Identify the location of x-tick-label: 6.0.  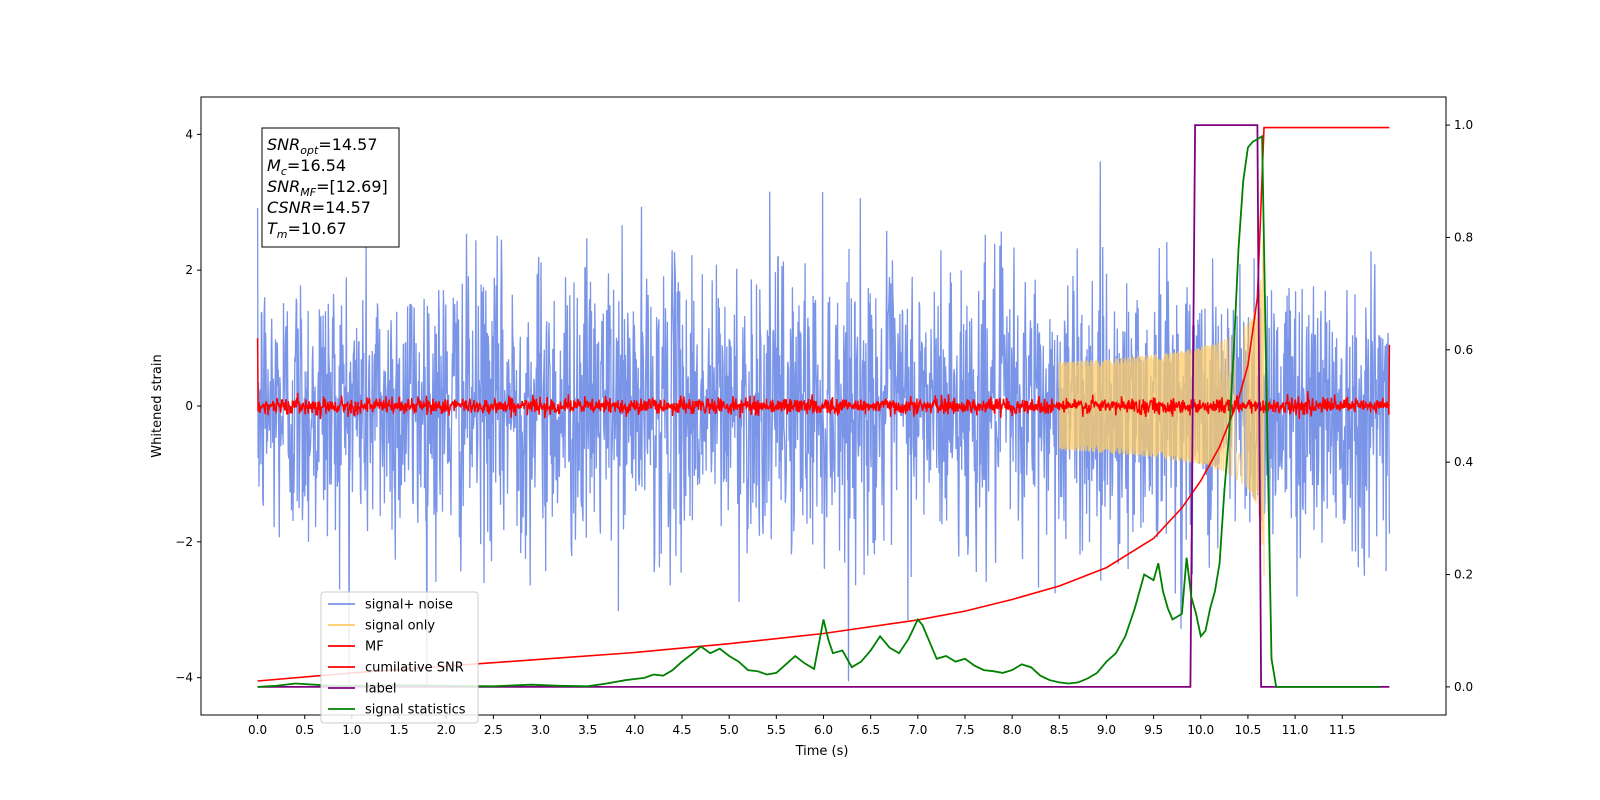
(823, 730).